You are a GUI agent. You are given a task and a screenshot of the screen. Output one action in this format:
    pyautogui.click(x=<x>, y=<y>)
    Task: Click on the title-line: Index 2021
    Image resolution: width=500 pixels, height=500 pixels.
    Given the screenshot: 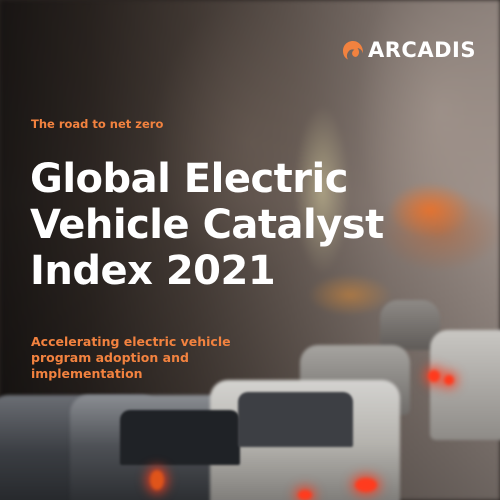 What is the action you would take?
    pyautogui.click(x=153, y=271)
    